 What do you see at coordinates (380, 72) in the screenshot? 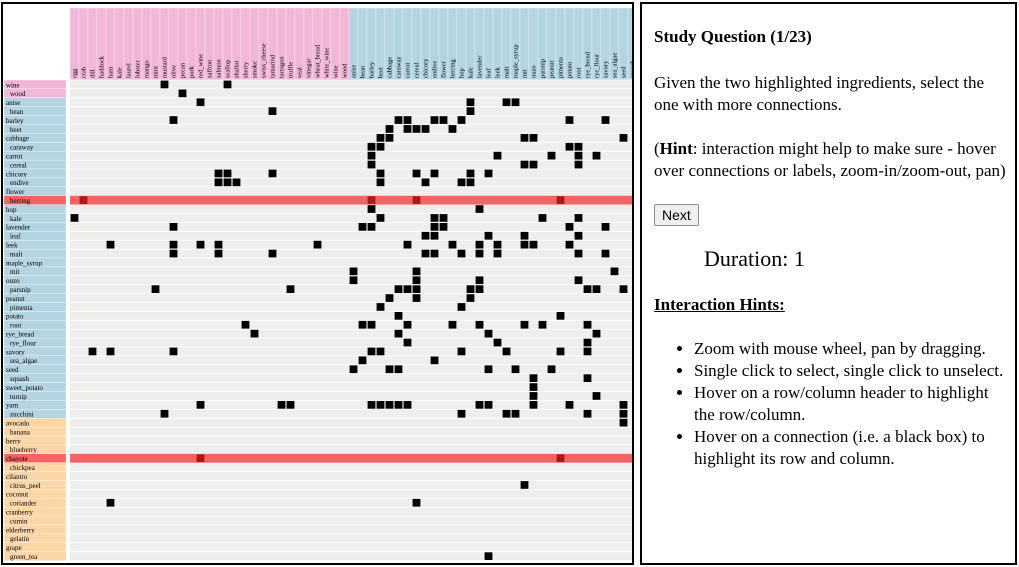
I see `column-label: beet` at bounding box center [380, 72].